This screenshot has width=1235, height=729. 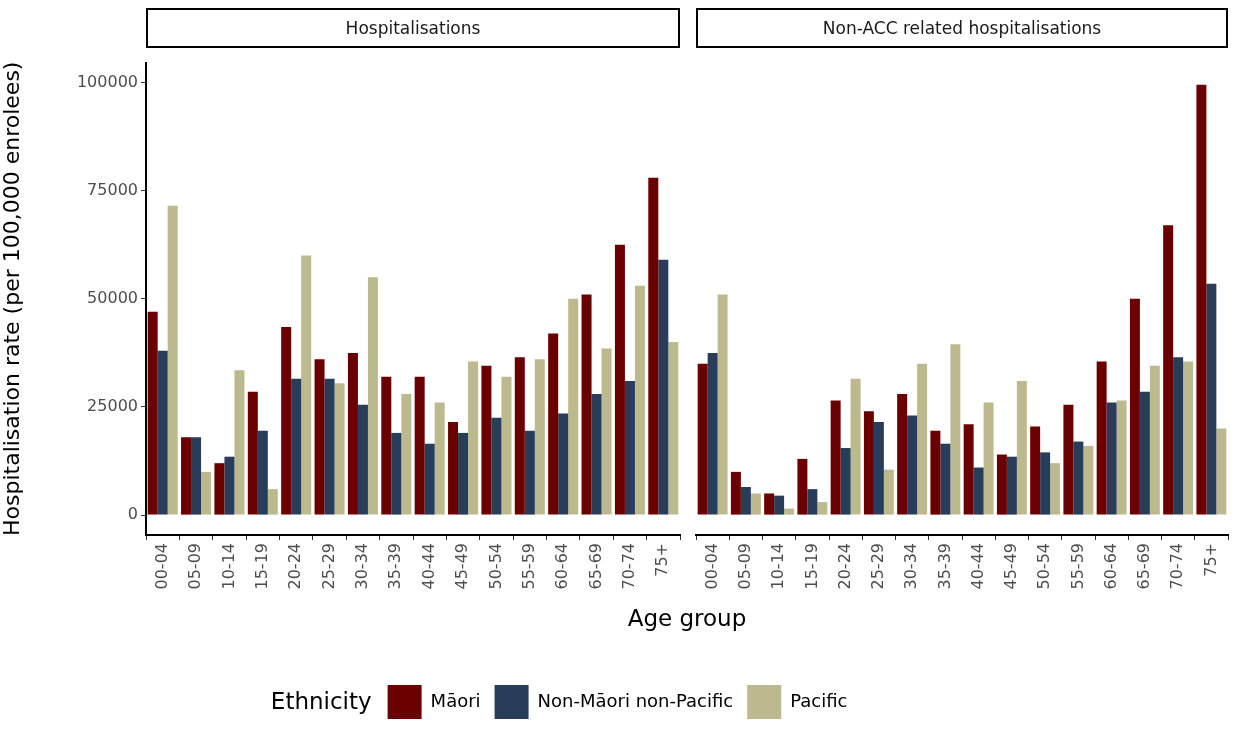 What do you see at coordinates (261, 566) in the screenshot?
I see `x-tick-label: 15-19` at bounding box center [261, 566].